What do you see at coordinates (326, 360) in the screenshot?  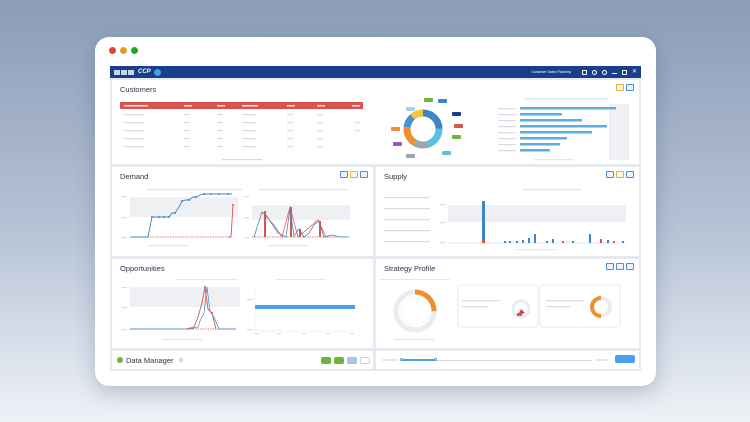 I see `refresh-button` at bounding box center [326, 360].